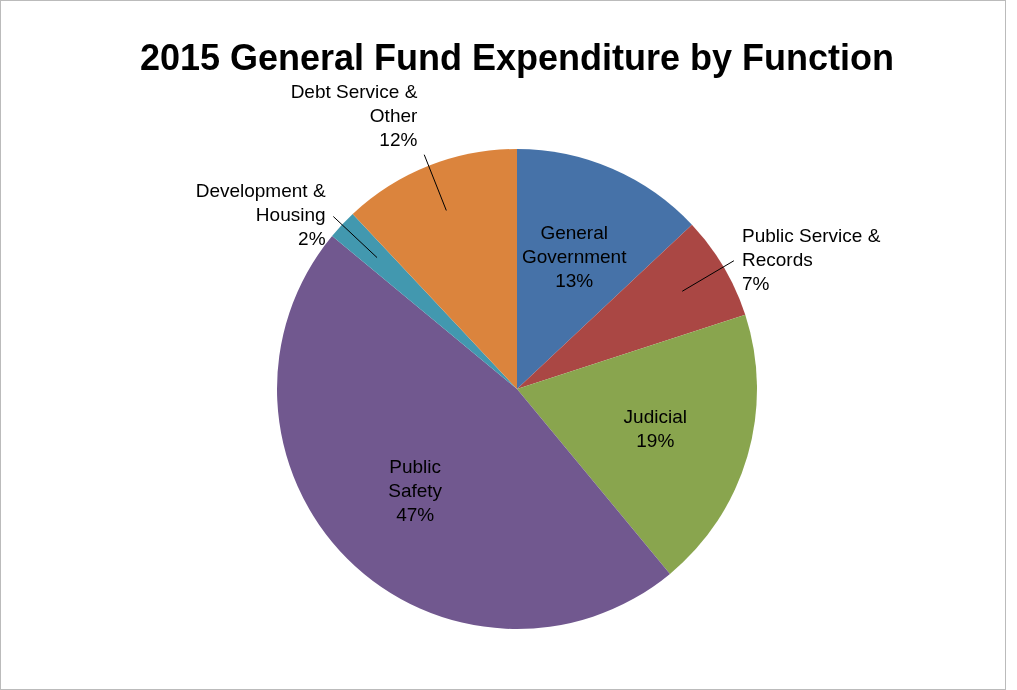 This screenshot has width=1017, height=690. What do you see at coordinates (260, 202) in the screenshot?
I see `slice-label: Development & Housing` at bounding box center [260, 202].